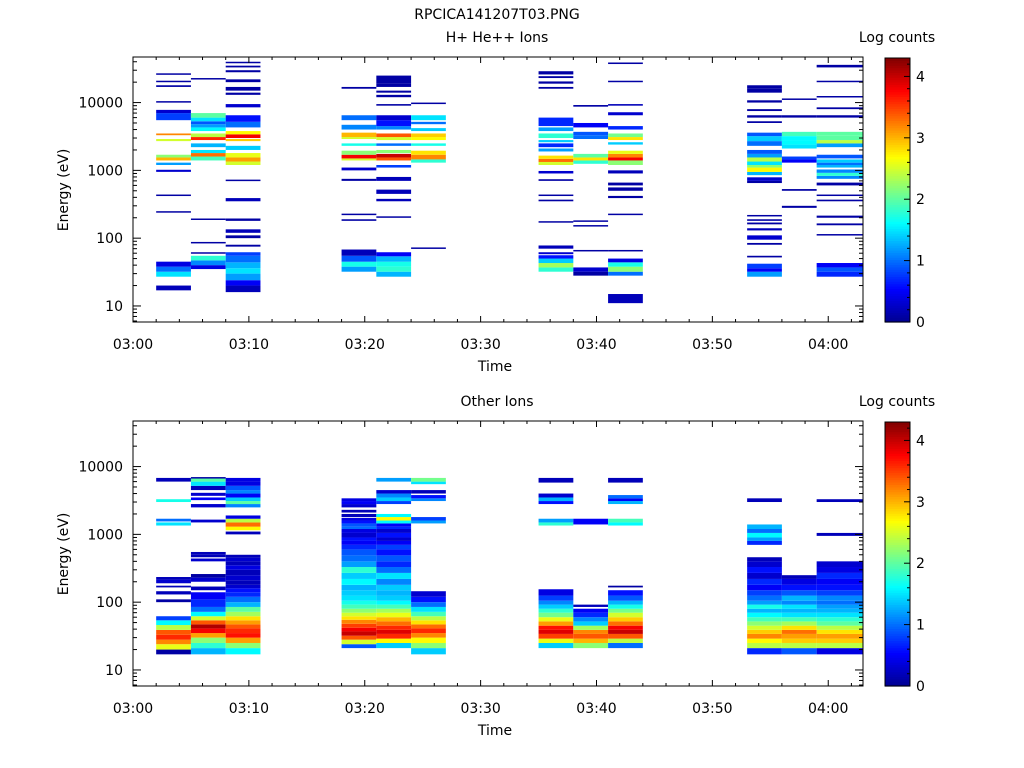 The width and height of the screenshot is (1024, 768). What do you see at coordinates (480, 345) in the screenshot?
I see `x-tick-label: 03:30` at bounding box center [480, 345].